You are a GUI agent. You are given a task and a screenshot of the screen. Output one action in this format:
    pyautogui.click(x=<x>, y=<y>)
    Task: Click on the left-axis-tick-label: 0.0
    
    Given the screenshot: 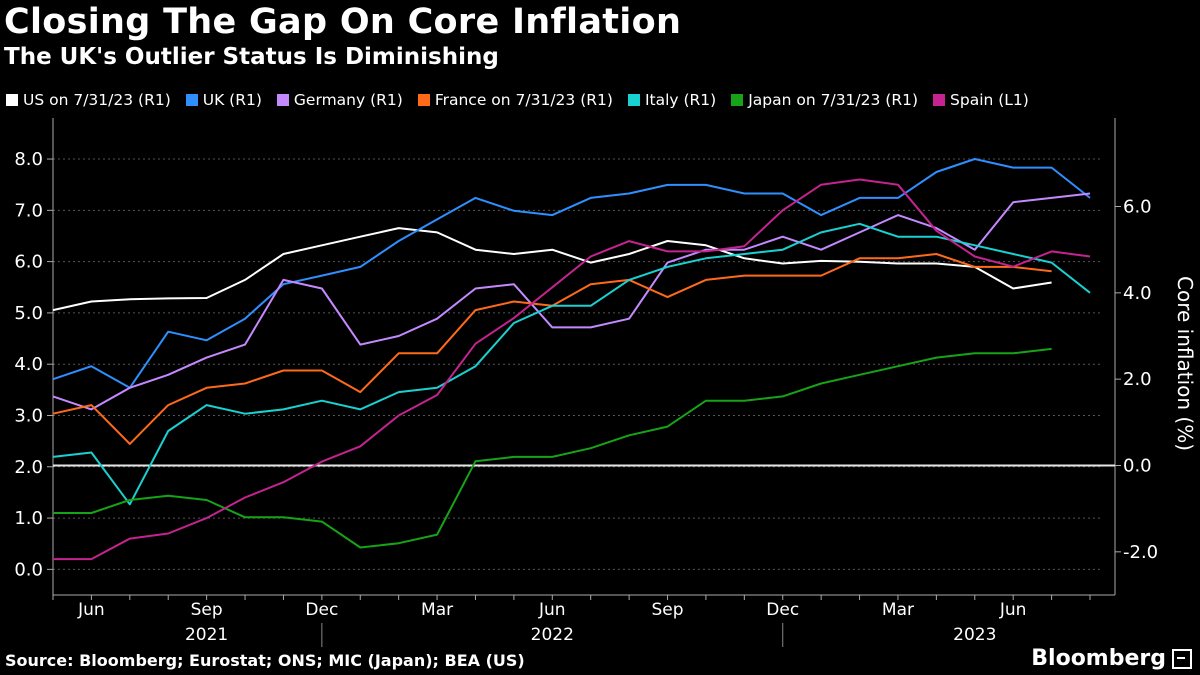 What is the action you would take?
    pyautogui.click(x=28, y=569)
    